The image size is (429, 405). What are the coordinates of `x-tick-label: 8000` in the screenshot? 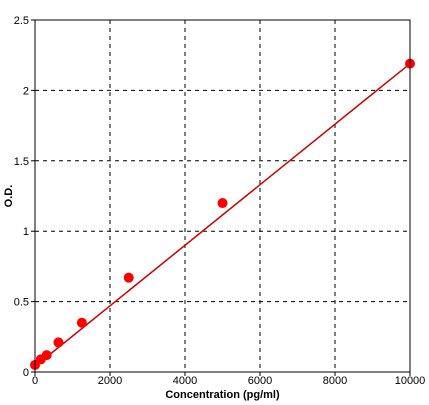 It's located at (335, 381).